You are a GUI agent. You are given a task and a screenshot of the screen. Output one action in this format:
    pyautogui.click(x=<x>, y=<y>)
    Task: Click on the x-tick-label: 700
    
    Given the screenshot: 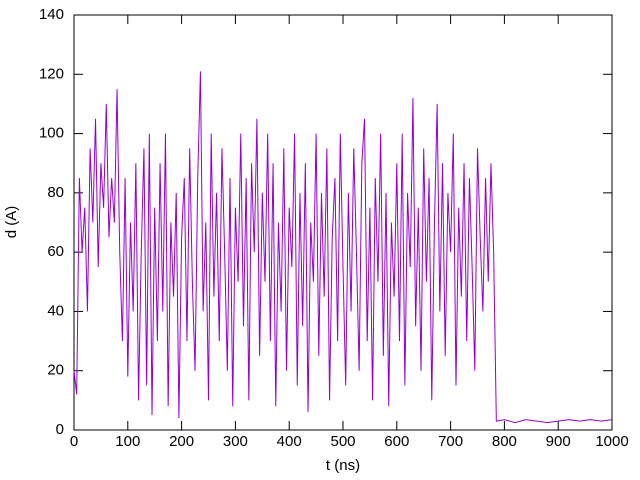 What is the action you would take?
    pyautogui.click(x=450, y=441)
    